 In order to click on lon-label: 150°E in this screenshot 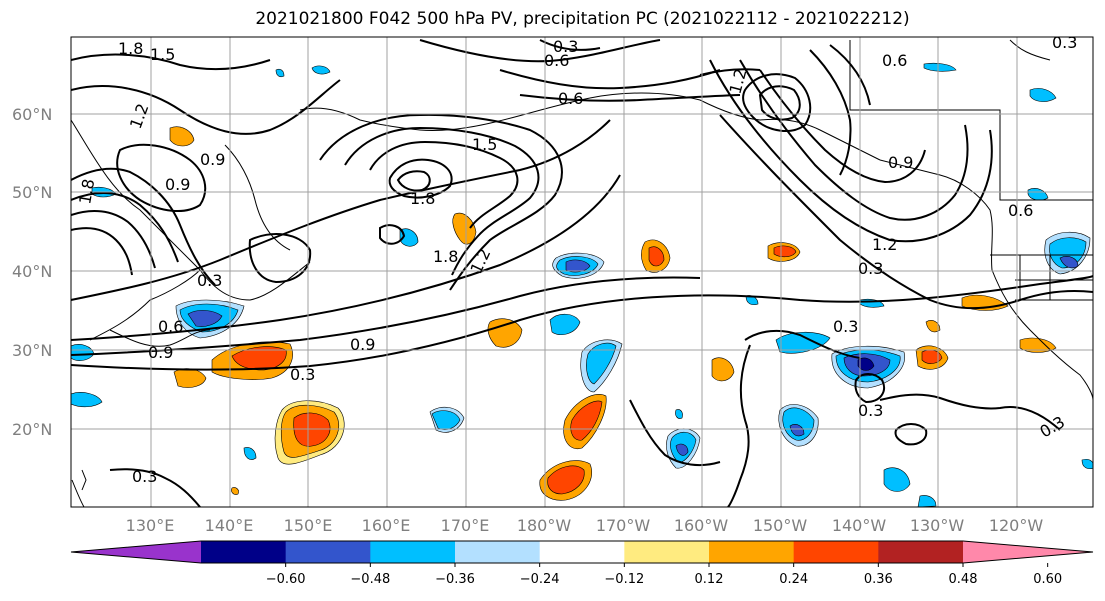, I will do `click(308, 525)`.